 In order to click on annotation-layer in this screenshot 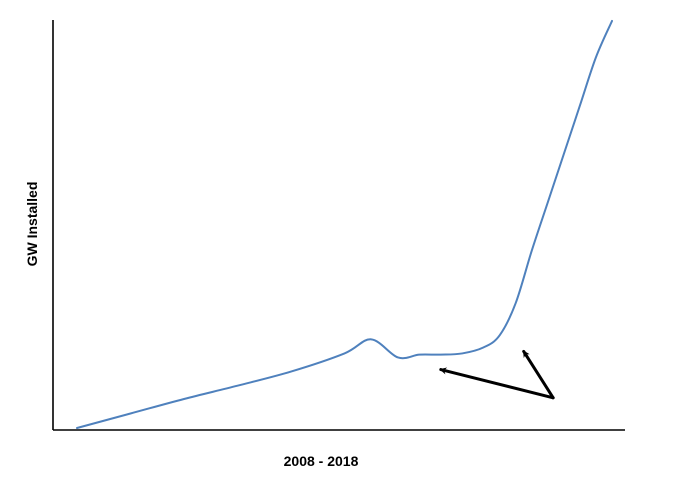, I will do `click(497, 374)`.